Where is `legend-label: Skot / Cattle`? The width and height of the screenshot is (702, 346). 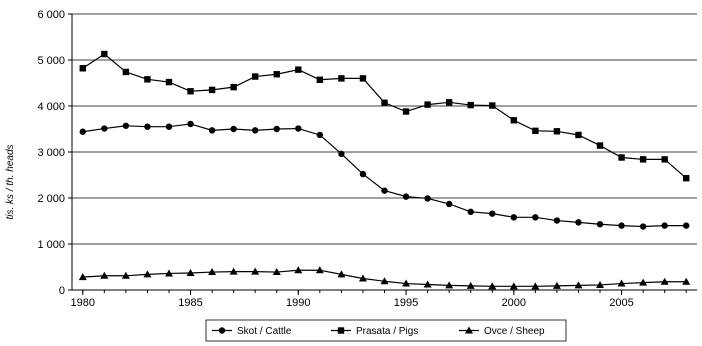
legend-label: Skot / Cattle is located at coordinates (264, 331).